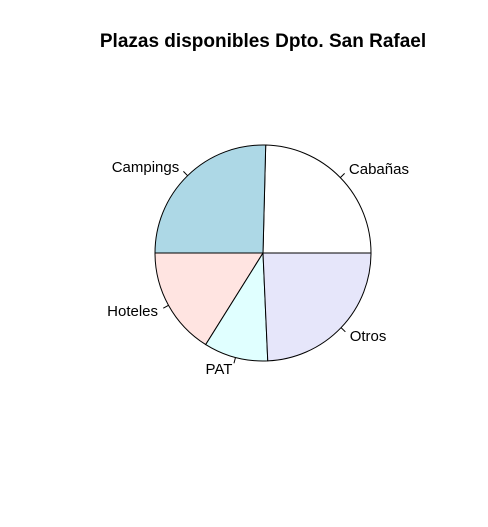  What do you see at coordinates (379, 169) in the screenshot?
I see `pie-label: Cabañas` at bounding box center [379, 169].